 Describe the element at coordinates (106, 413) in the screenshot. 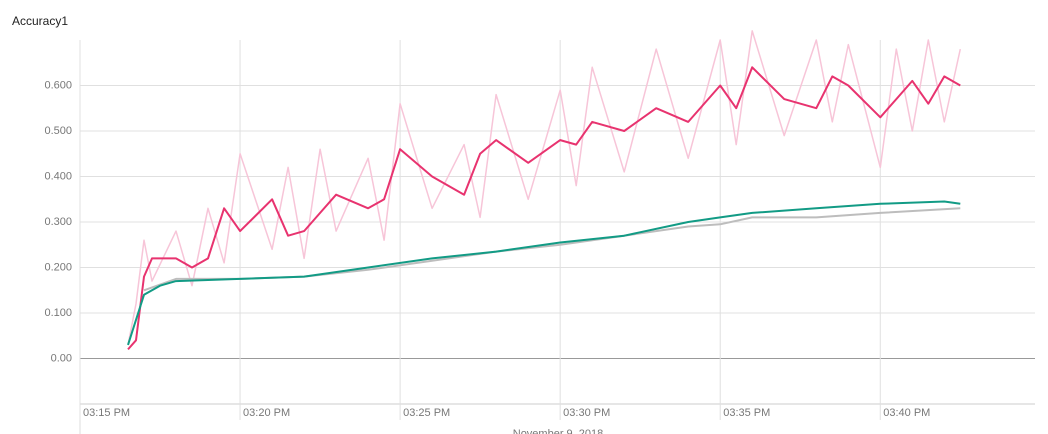

I see `x-tick-label: 03:15 PM` at that location.